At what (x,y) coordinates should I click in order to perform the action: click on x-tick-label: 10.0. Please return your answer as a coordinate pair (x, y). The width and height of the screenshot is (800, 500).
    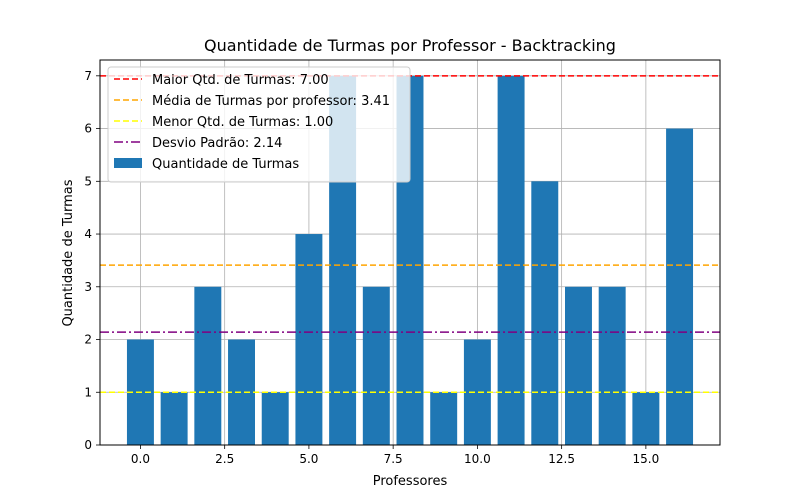
    Looking at the image, I should click on (477, 459).